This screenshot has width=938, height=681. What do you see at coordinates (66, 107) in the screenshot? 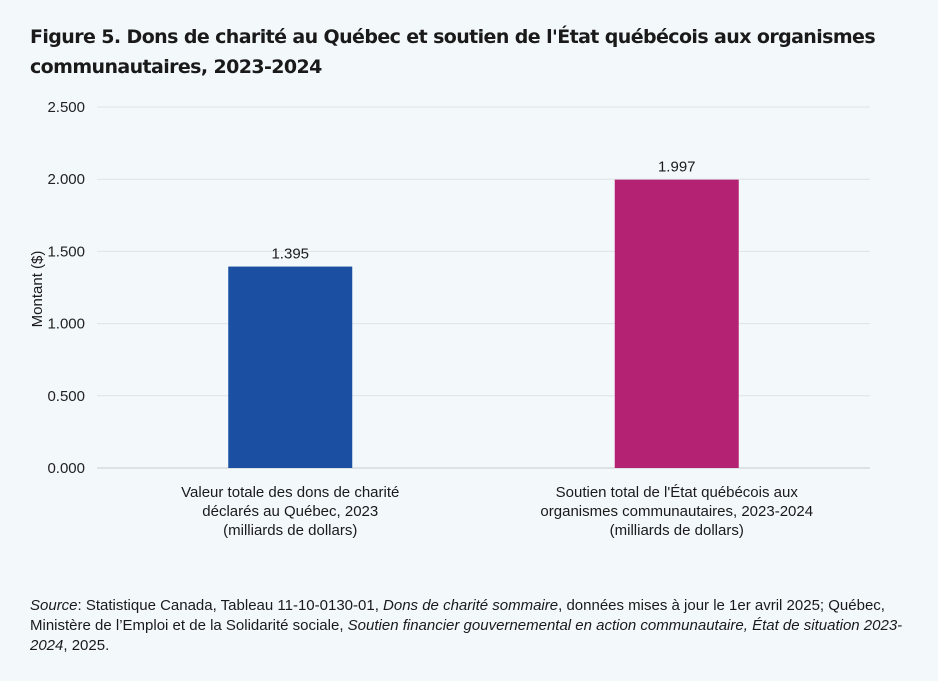
I see `y-tick-label: 2.500` at bounding box center [66, 107].